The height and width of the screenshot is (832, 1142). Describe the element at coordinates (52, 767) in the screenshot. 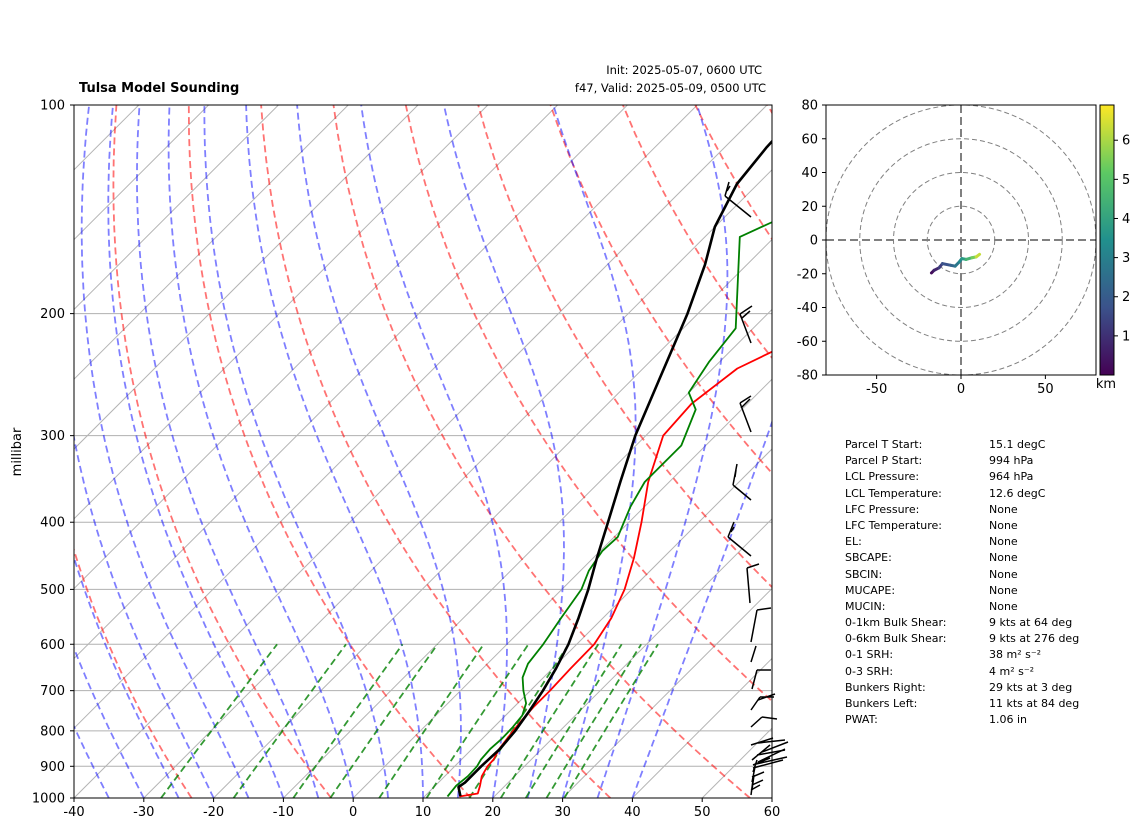

I see `y-tick-label: 900` at that location.